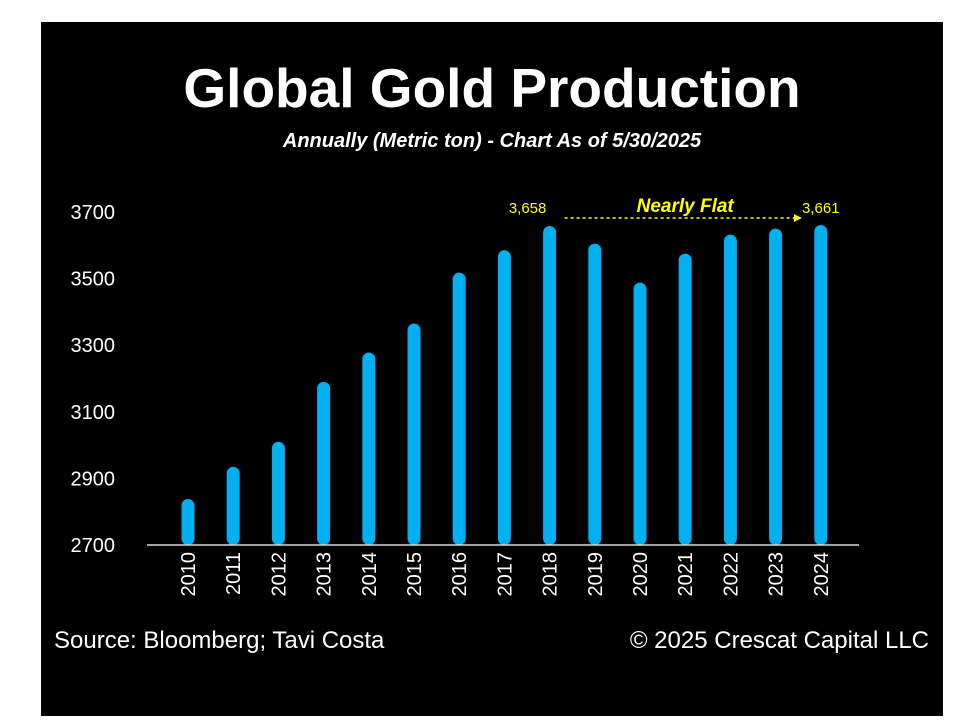 The height and width of the screenshot is (726, 973). What do you see at coordinates (93, 280) in the screenshot?
I see `y-tick-label: 3500` at bounding box center [93, 280].